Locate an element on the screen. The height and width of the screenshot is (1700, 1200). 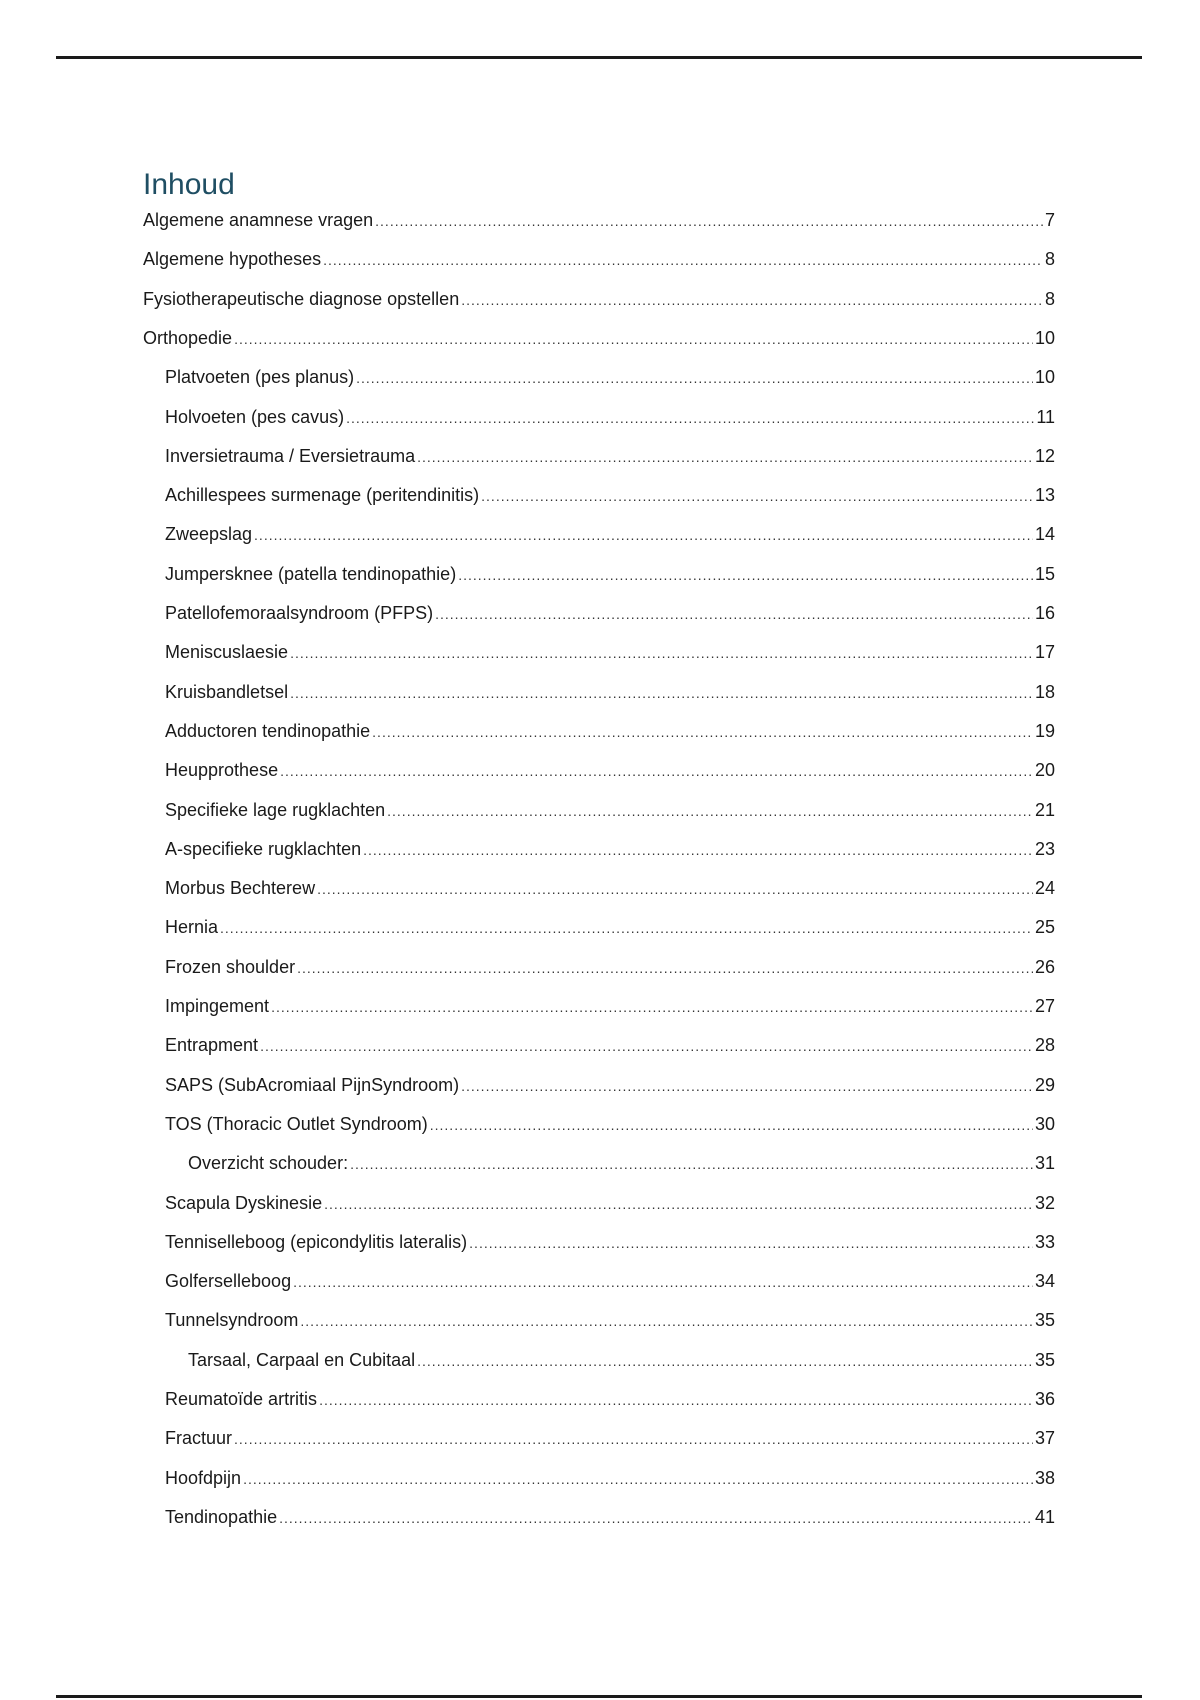
toc-entry-label: Specifieke lage rugklachten is located at coordinates (275, 809).